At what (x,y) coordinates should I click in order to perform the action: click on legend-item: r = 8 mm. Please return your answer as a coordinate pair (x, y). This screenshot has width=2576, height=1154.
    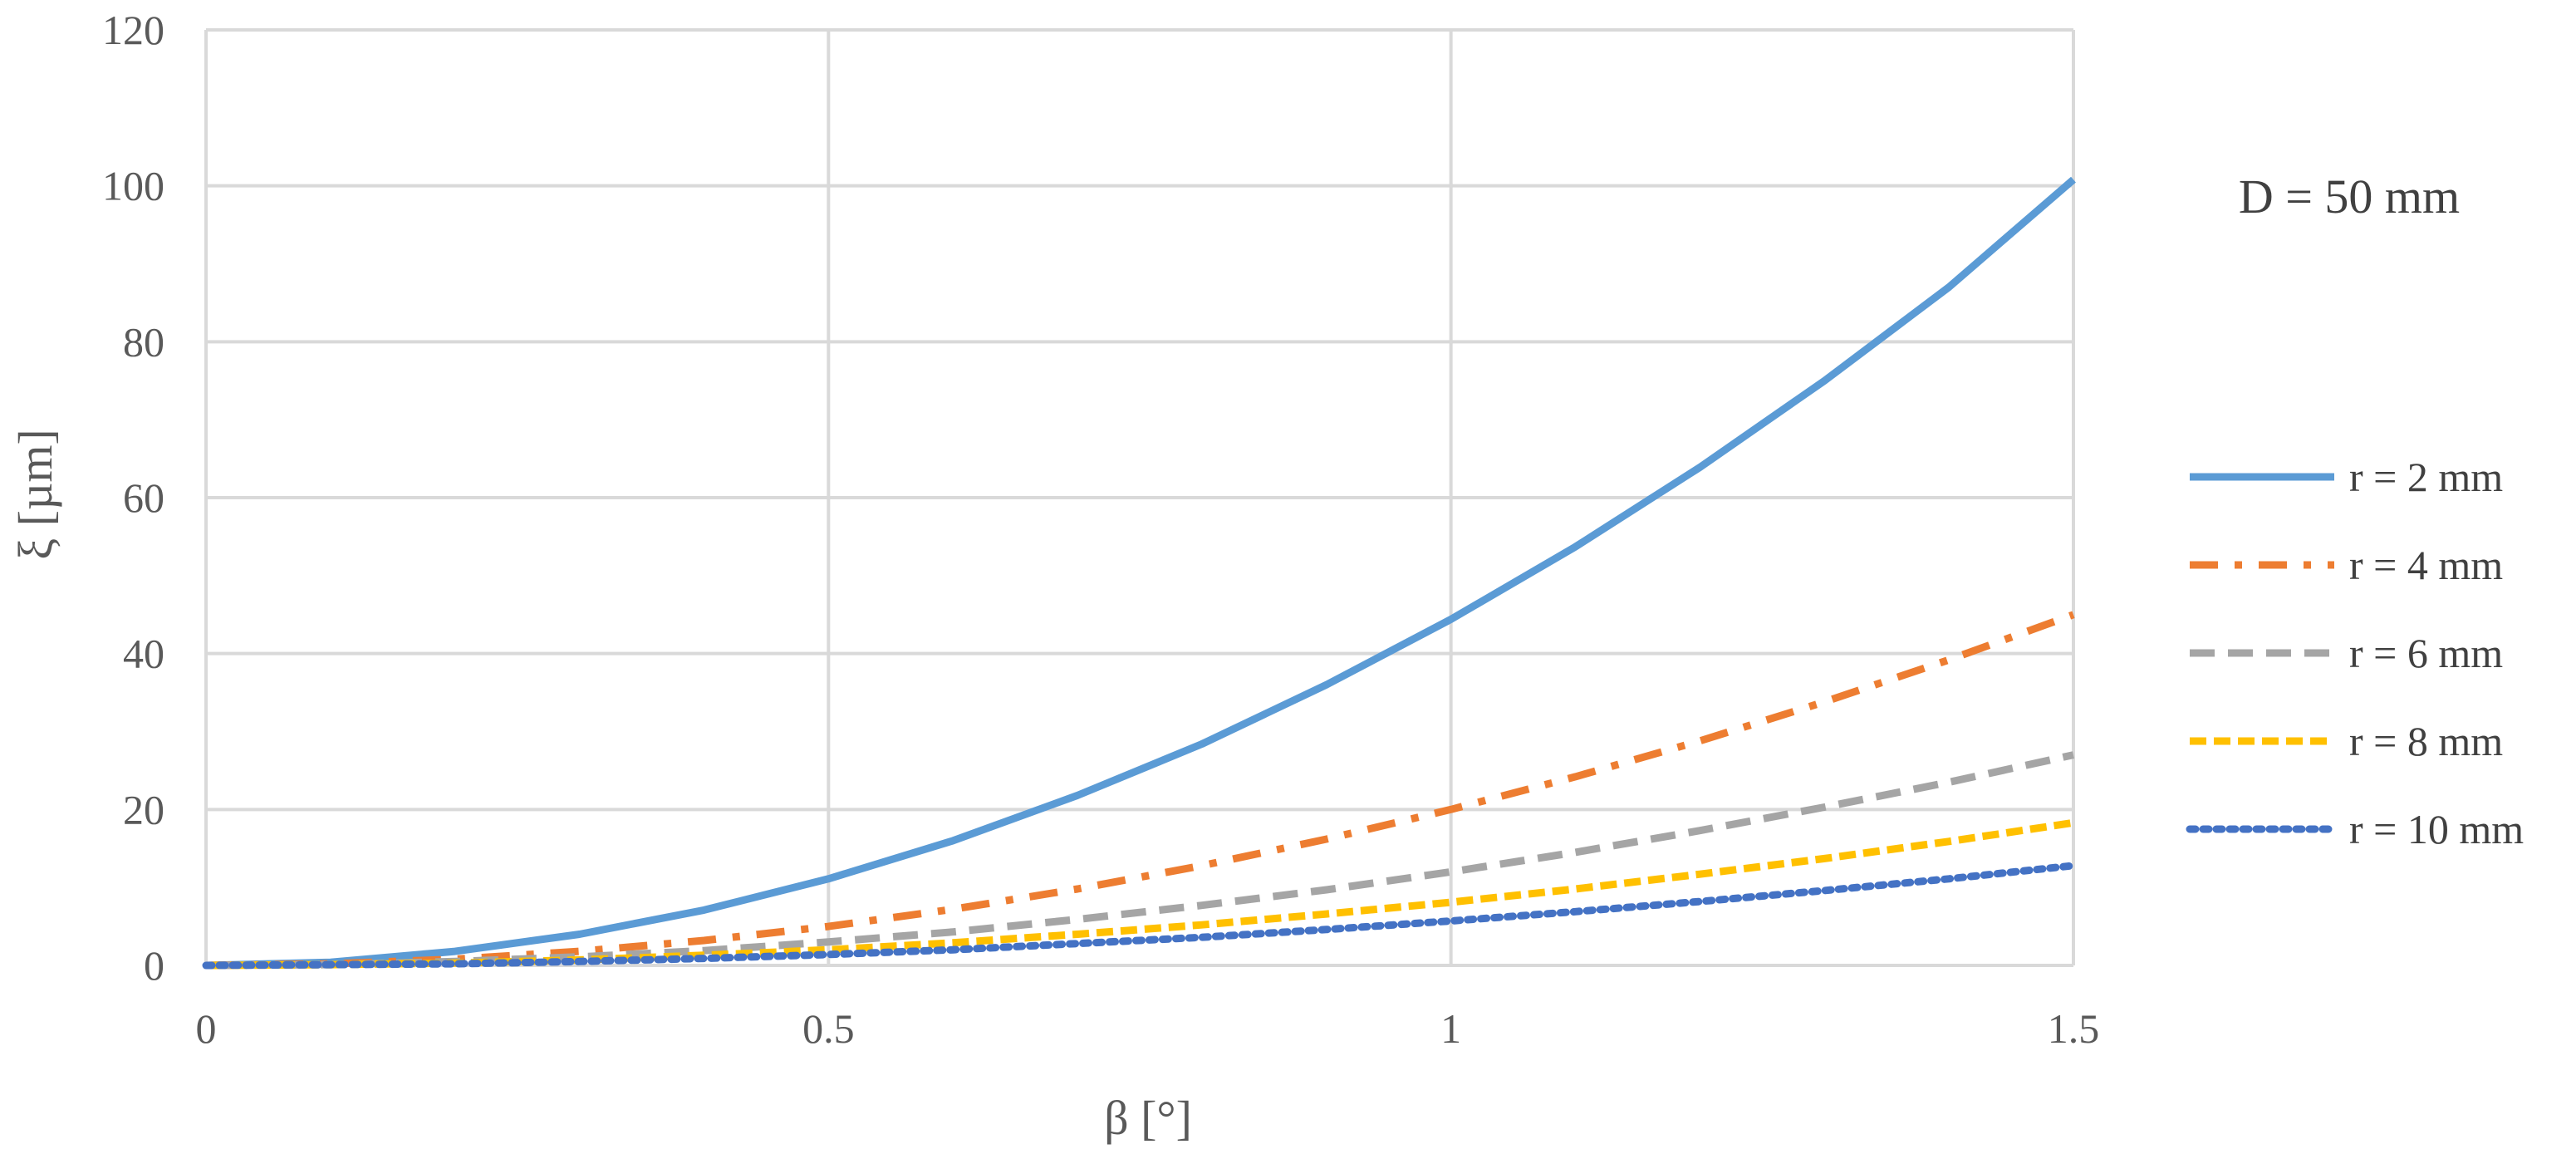
    Looking at the image, I should click on (2346, 741).